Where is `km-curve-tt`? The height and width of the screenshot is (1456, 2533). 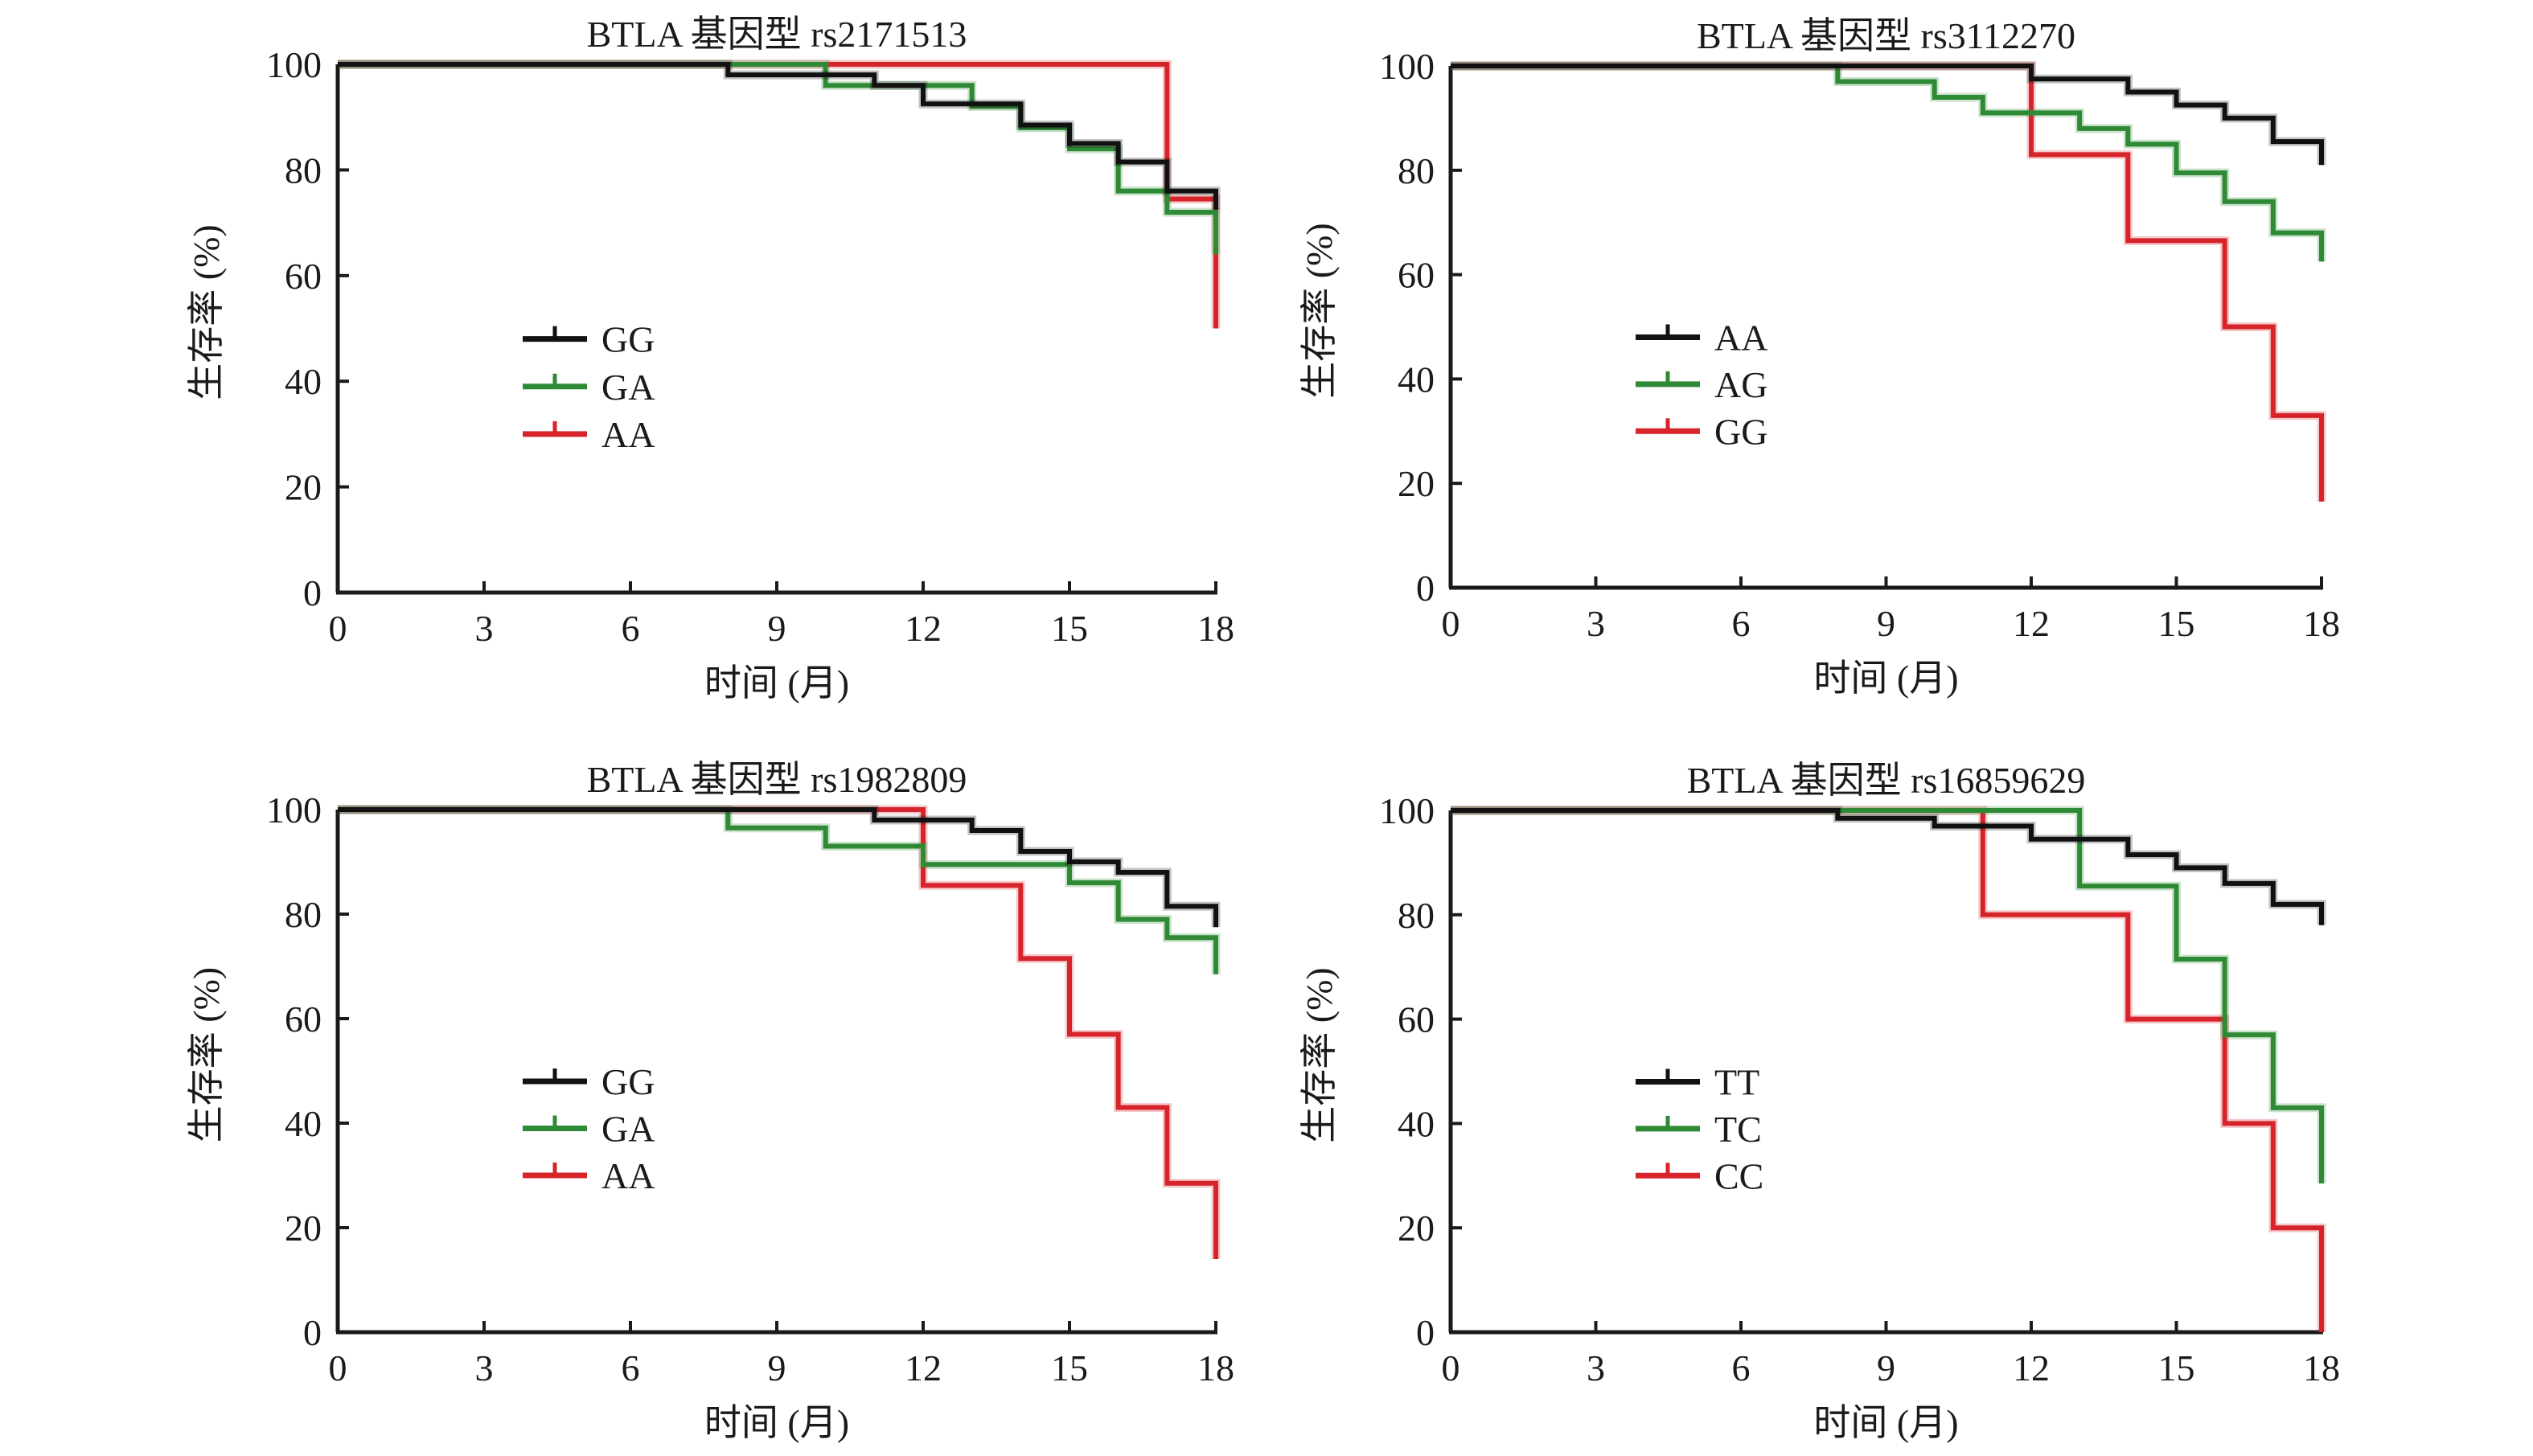
km-curve-tt is located at coordinates (1887, 866).